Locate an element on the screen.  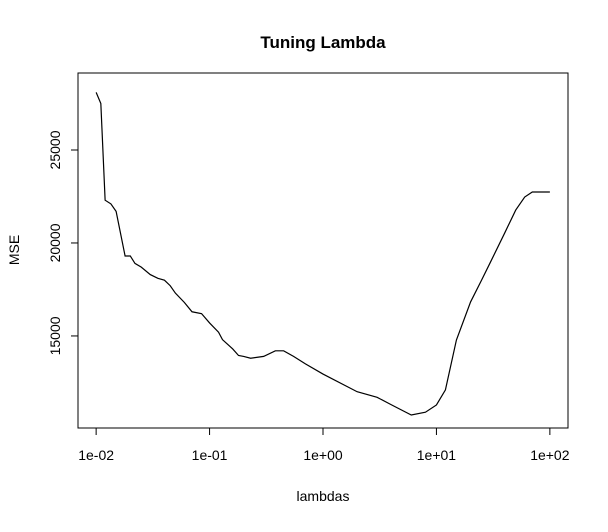
x-tick-label: 1e-01 is located at coordinates (210, 455).